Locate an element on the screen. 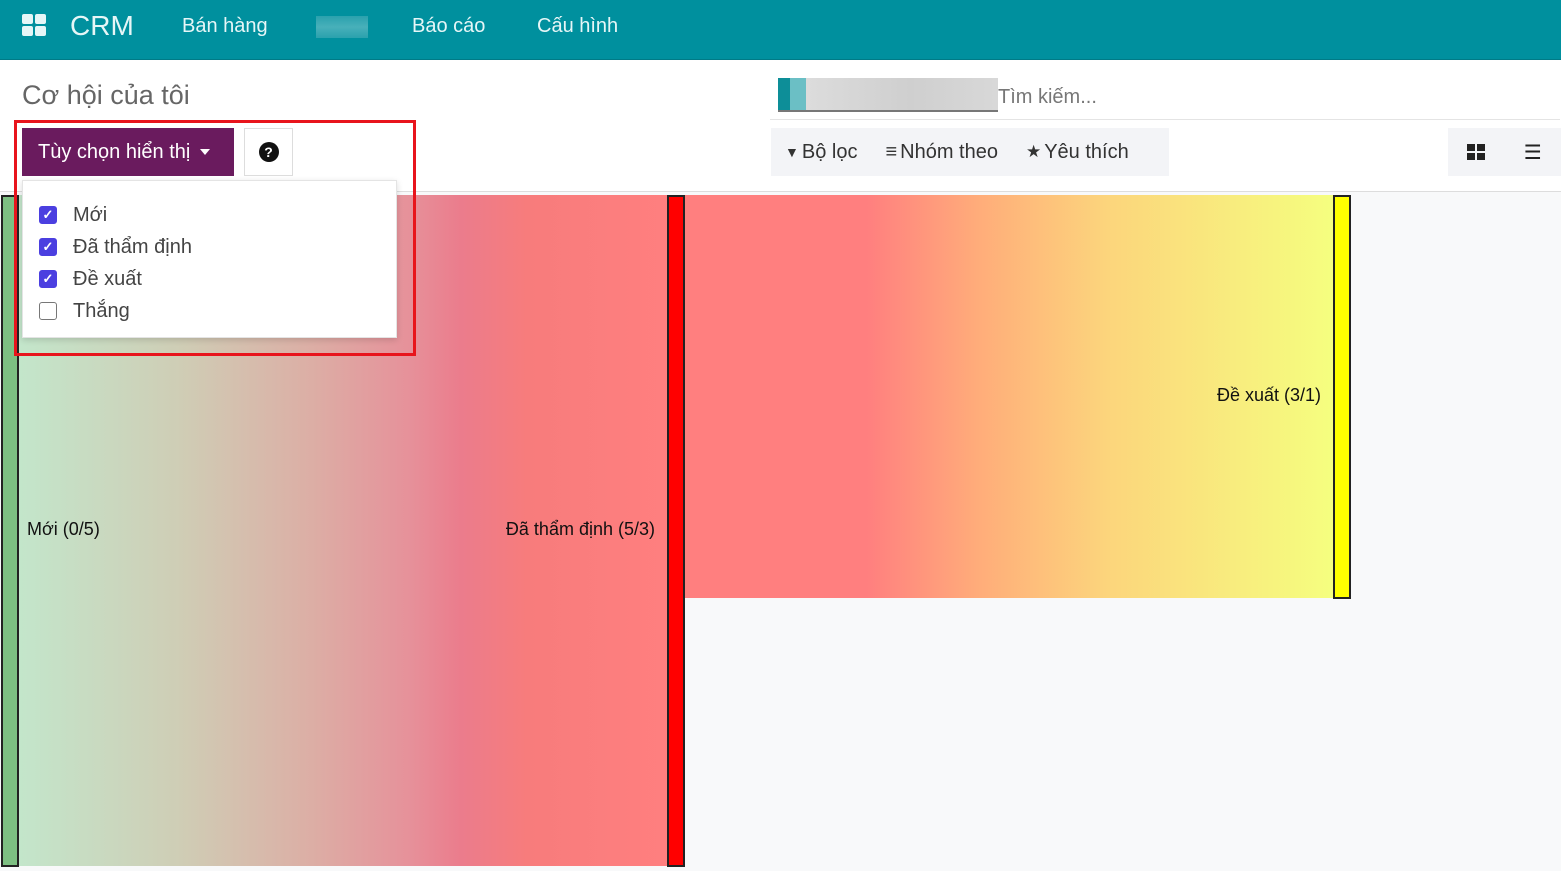  nav-item-reports: Báo cáo is located at coordinates (449, 26).